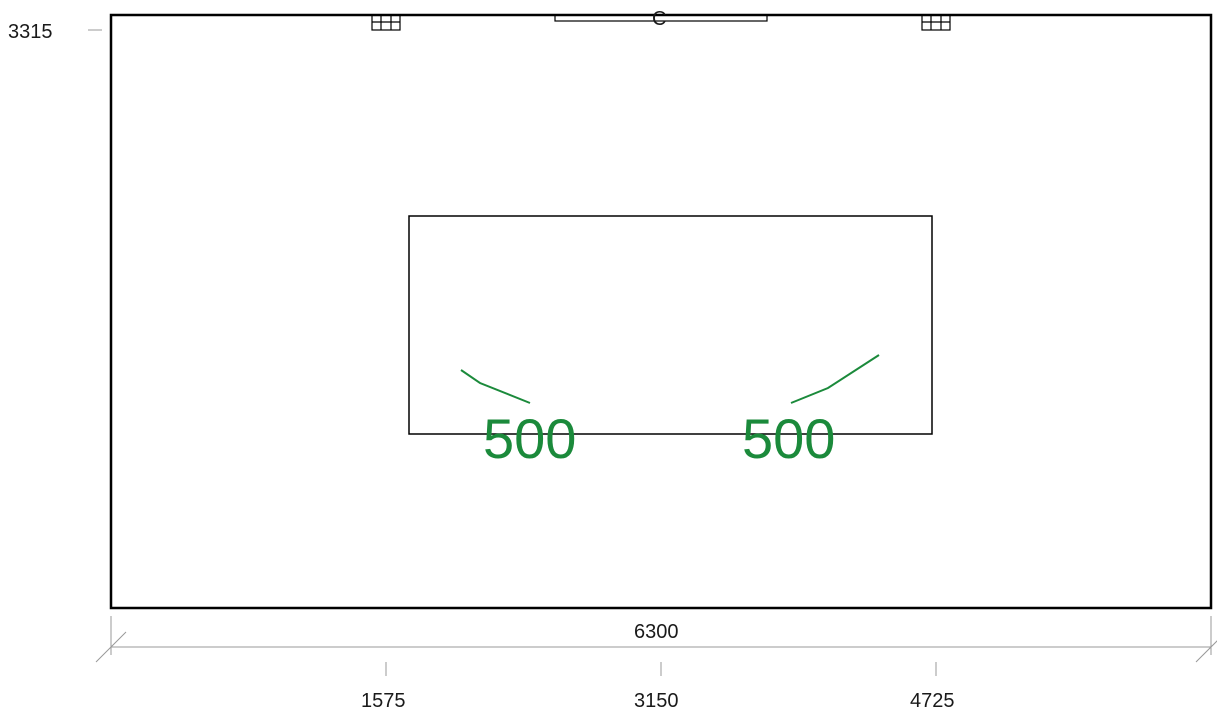 The image size is (1217, 713). What do you see at coordinates (529, 438) in the screenshot?
I see `zone-value-left: 500` at bounding box center [529, 438].